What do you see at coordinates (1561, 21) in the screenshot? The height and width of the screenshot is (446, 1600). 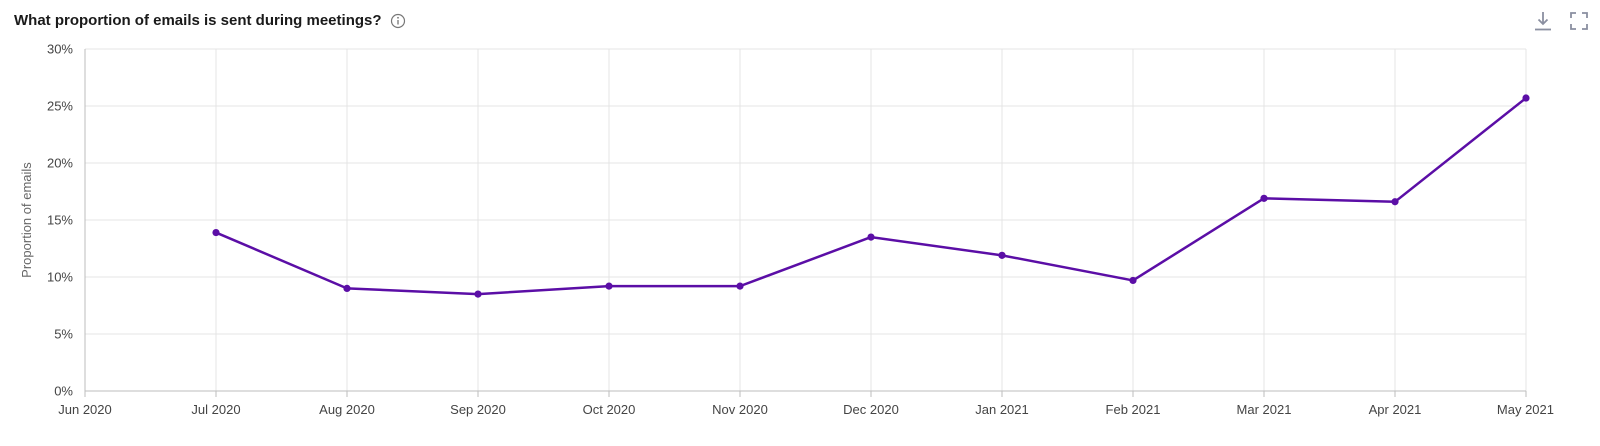 I see `chart-toolbar` at bounding box center [1561, 21].